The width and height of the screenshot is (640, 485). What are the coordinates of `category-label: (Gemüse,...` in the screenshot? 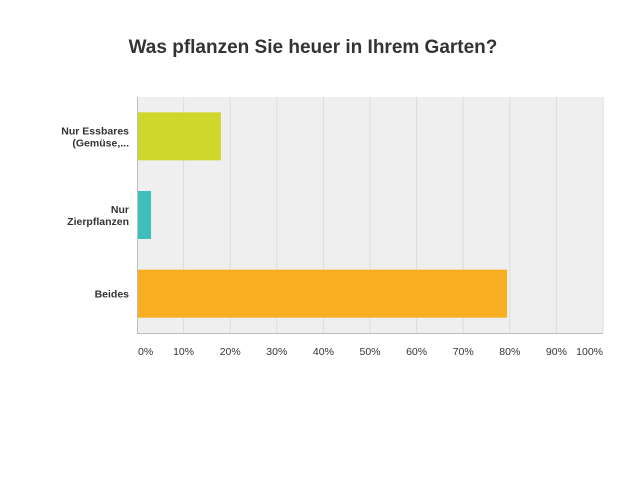 It's located at (100, 143).